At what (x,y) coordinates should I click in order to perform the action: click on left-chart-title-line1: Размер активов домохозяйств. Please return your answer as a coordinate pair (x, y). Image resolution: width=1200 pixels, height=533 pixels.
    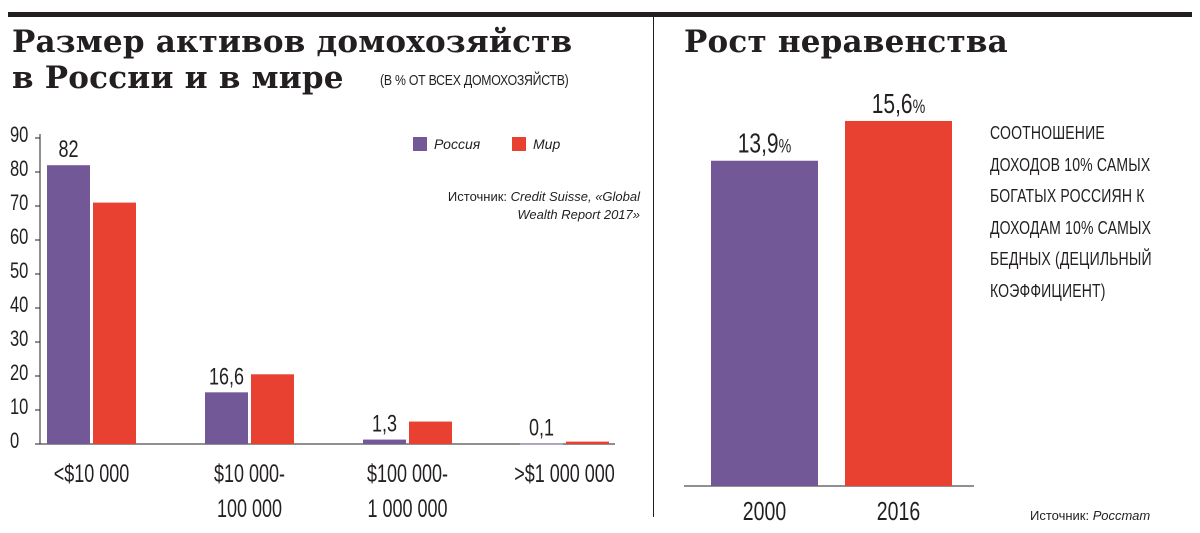
    Looking at the image, I should click on (292, 42).